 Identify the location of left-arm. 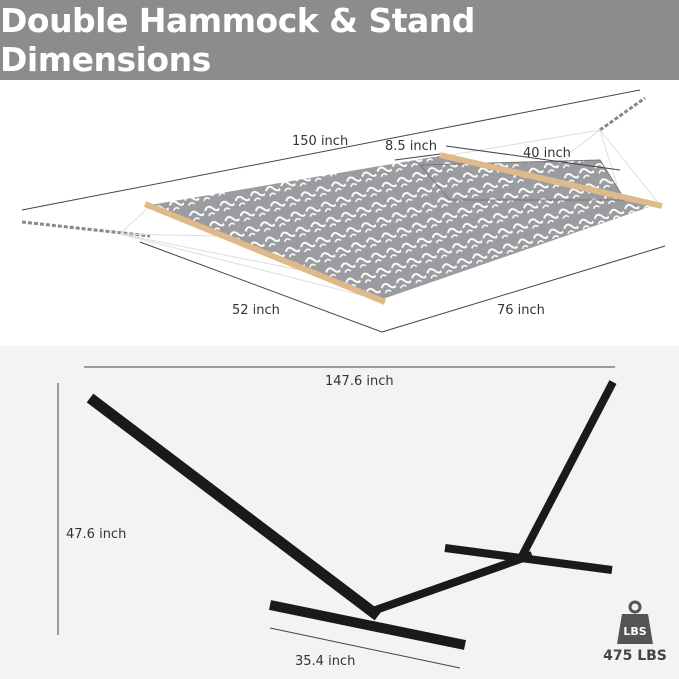
(234, 507).